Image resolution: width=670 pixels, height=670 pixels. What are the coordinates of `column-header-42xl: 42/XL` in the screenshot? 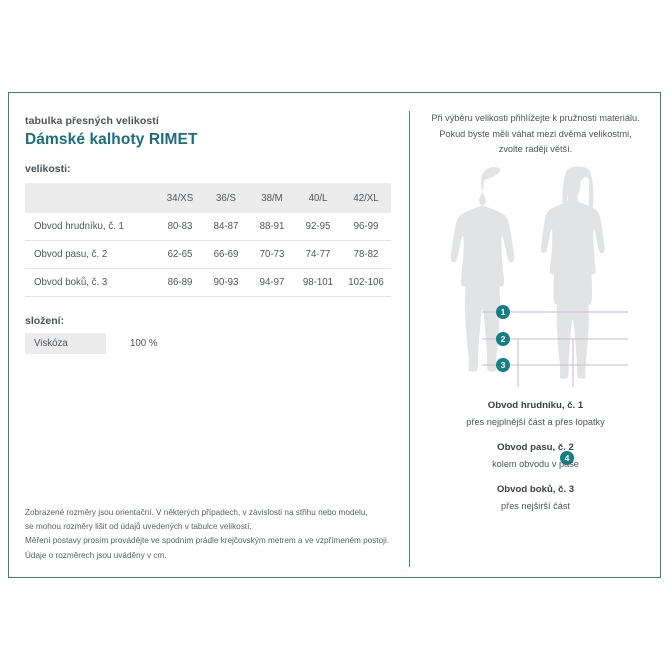 It's located at (366, 198).